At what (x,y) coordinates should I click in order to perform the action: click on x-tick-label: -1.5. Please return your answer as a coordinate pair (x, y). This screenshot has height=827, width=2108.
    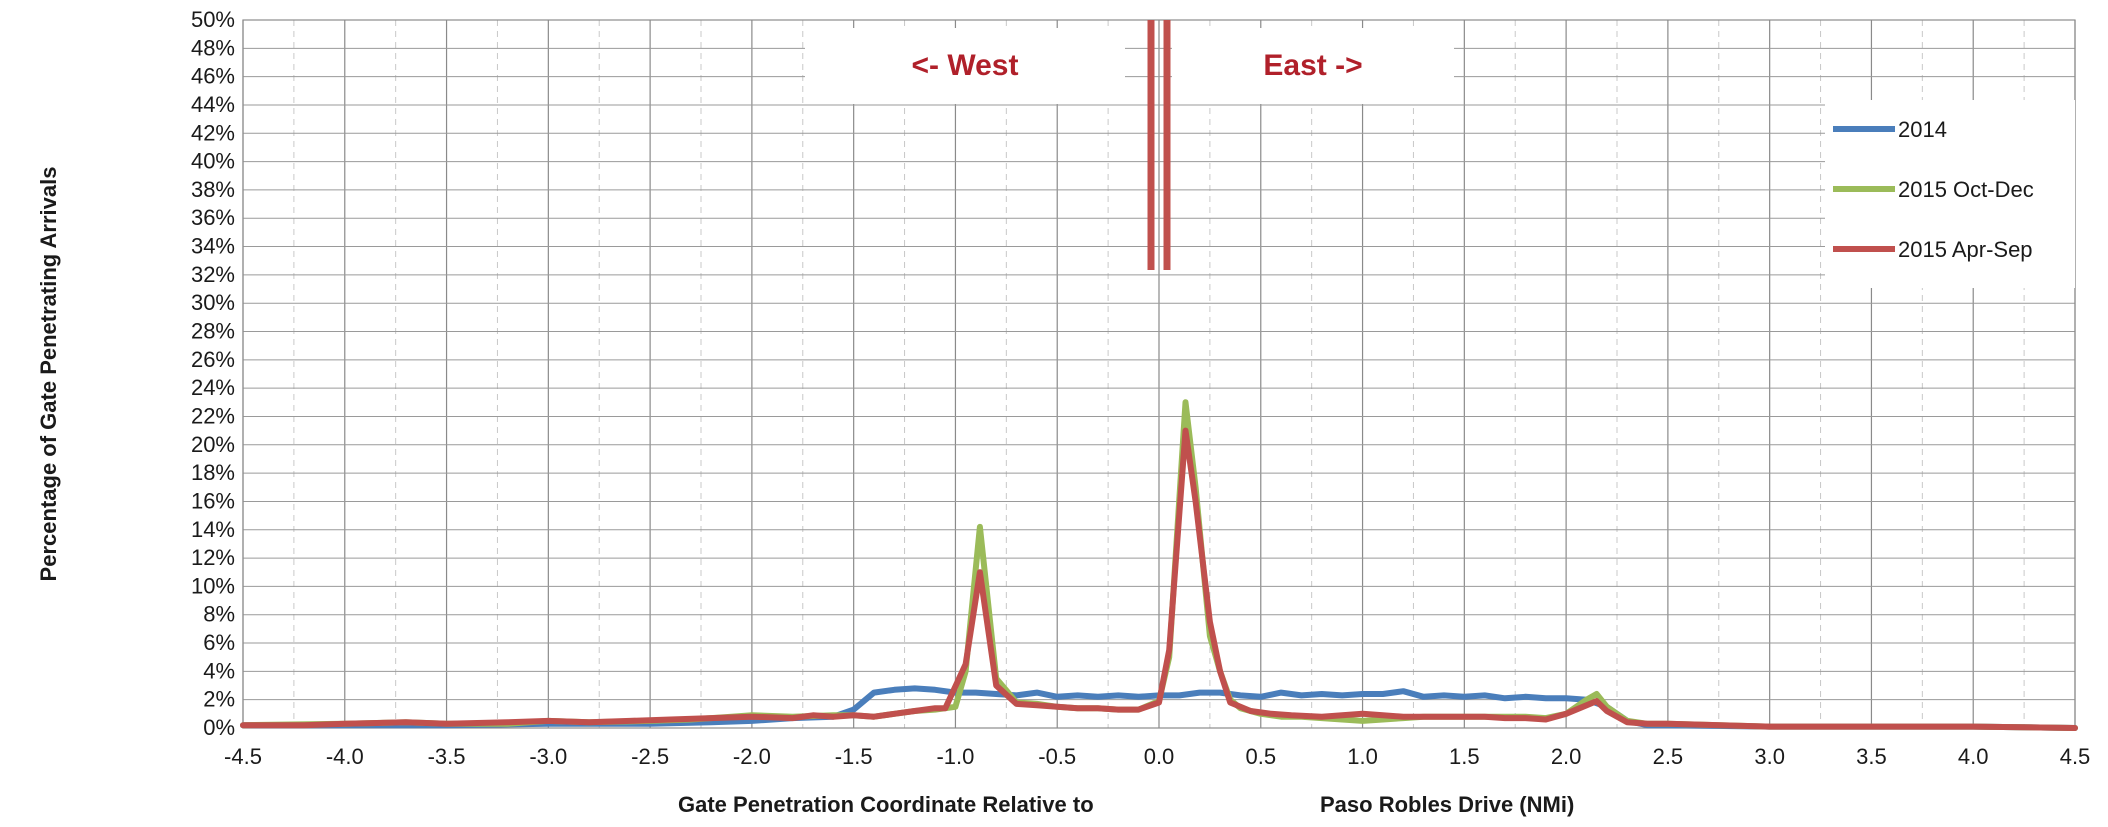
    Looking at the image, I should click on (854, 756).